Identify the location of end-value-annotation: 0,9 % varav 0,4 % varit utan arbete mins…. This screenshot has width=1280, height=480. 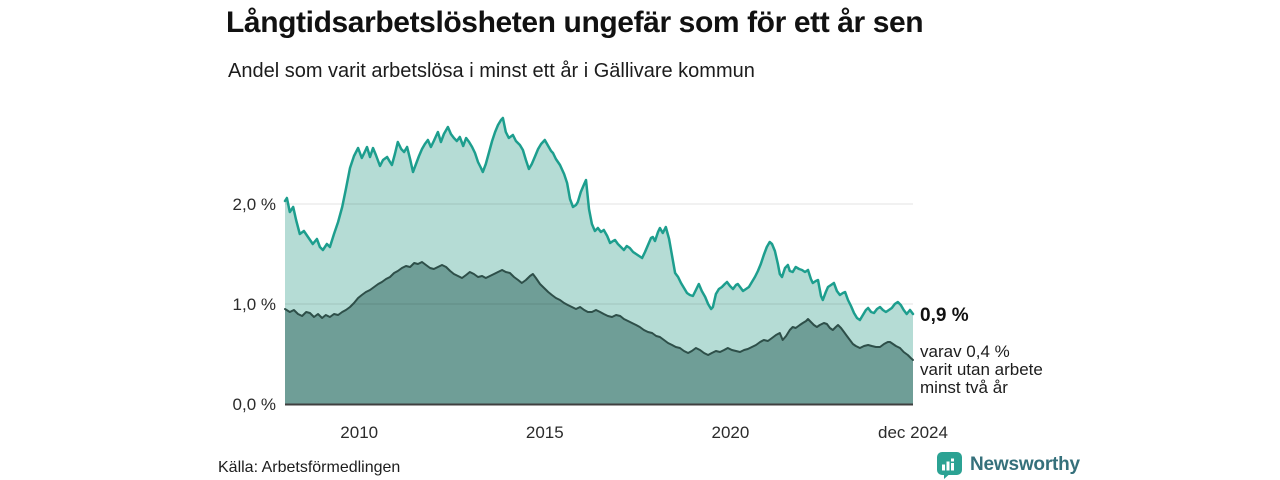
(995, 351).